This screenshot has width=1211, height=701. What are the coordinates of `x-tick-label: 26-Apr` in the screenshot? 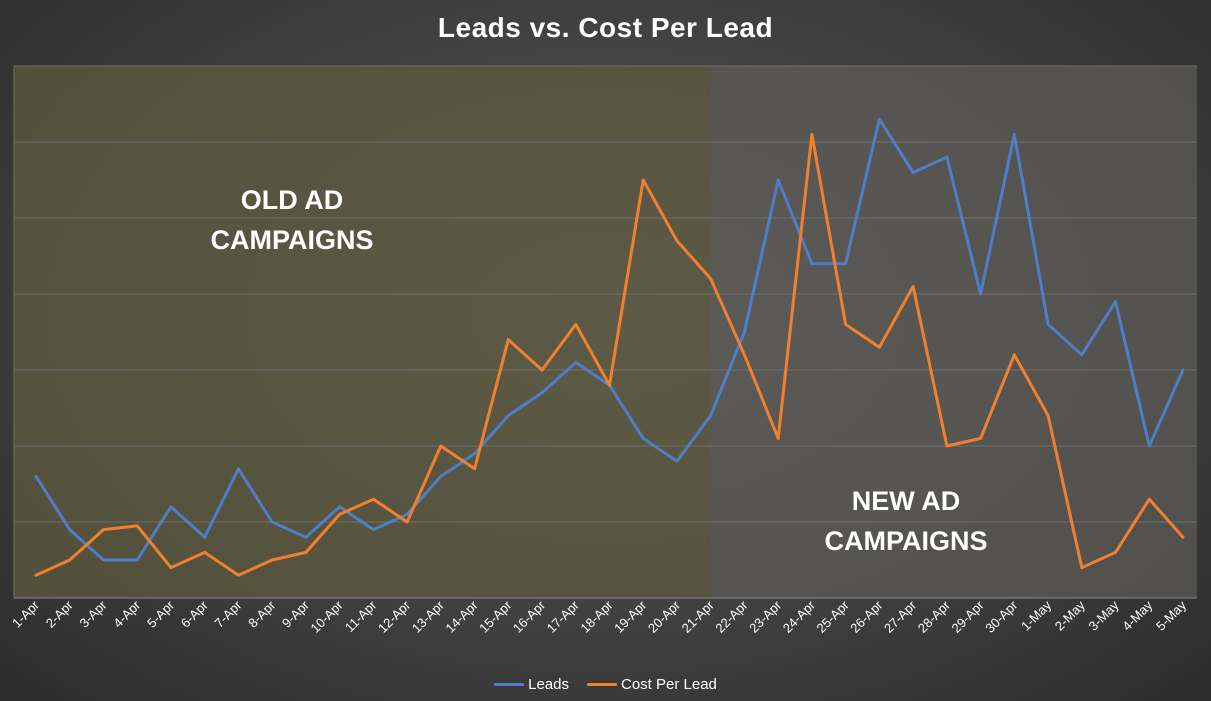 It's located at (866, 616).